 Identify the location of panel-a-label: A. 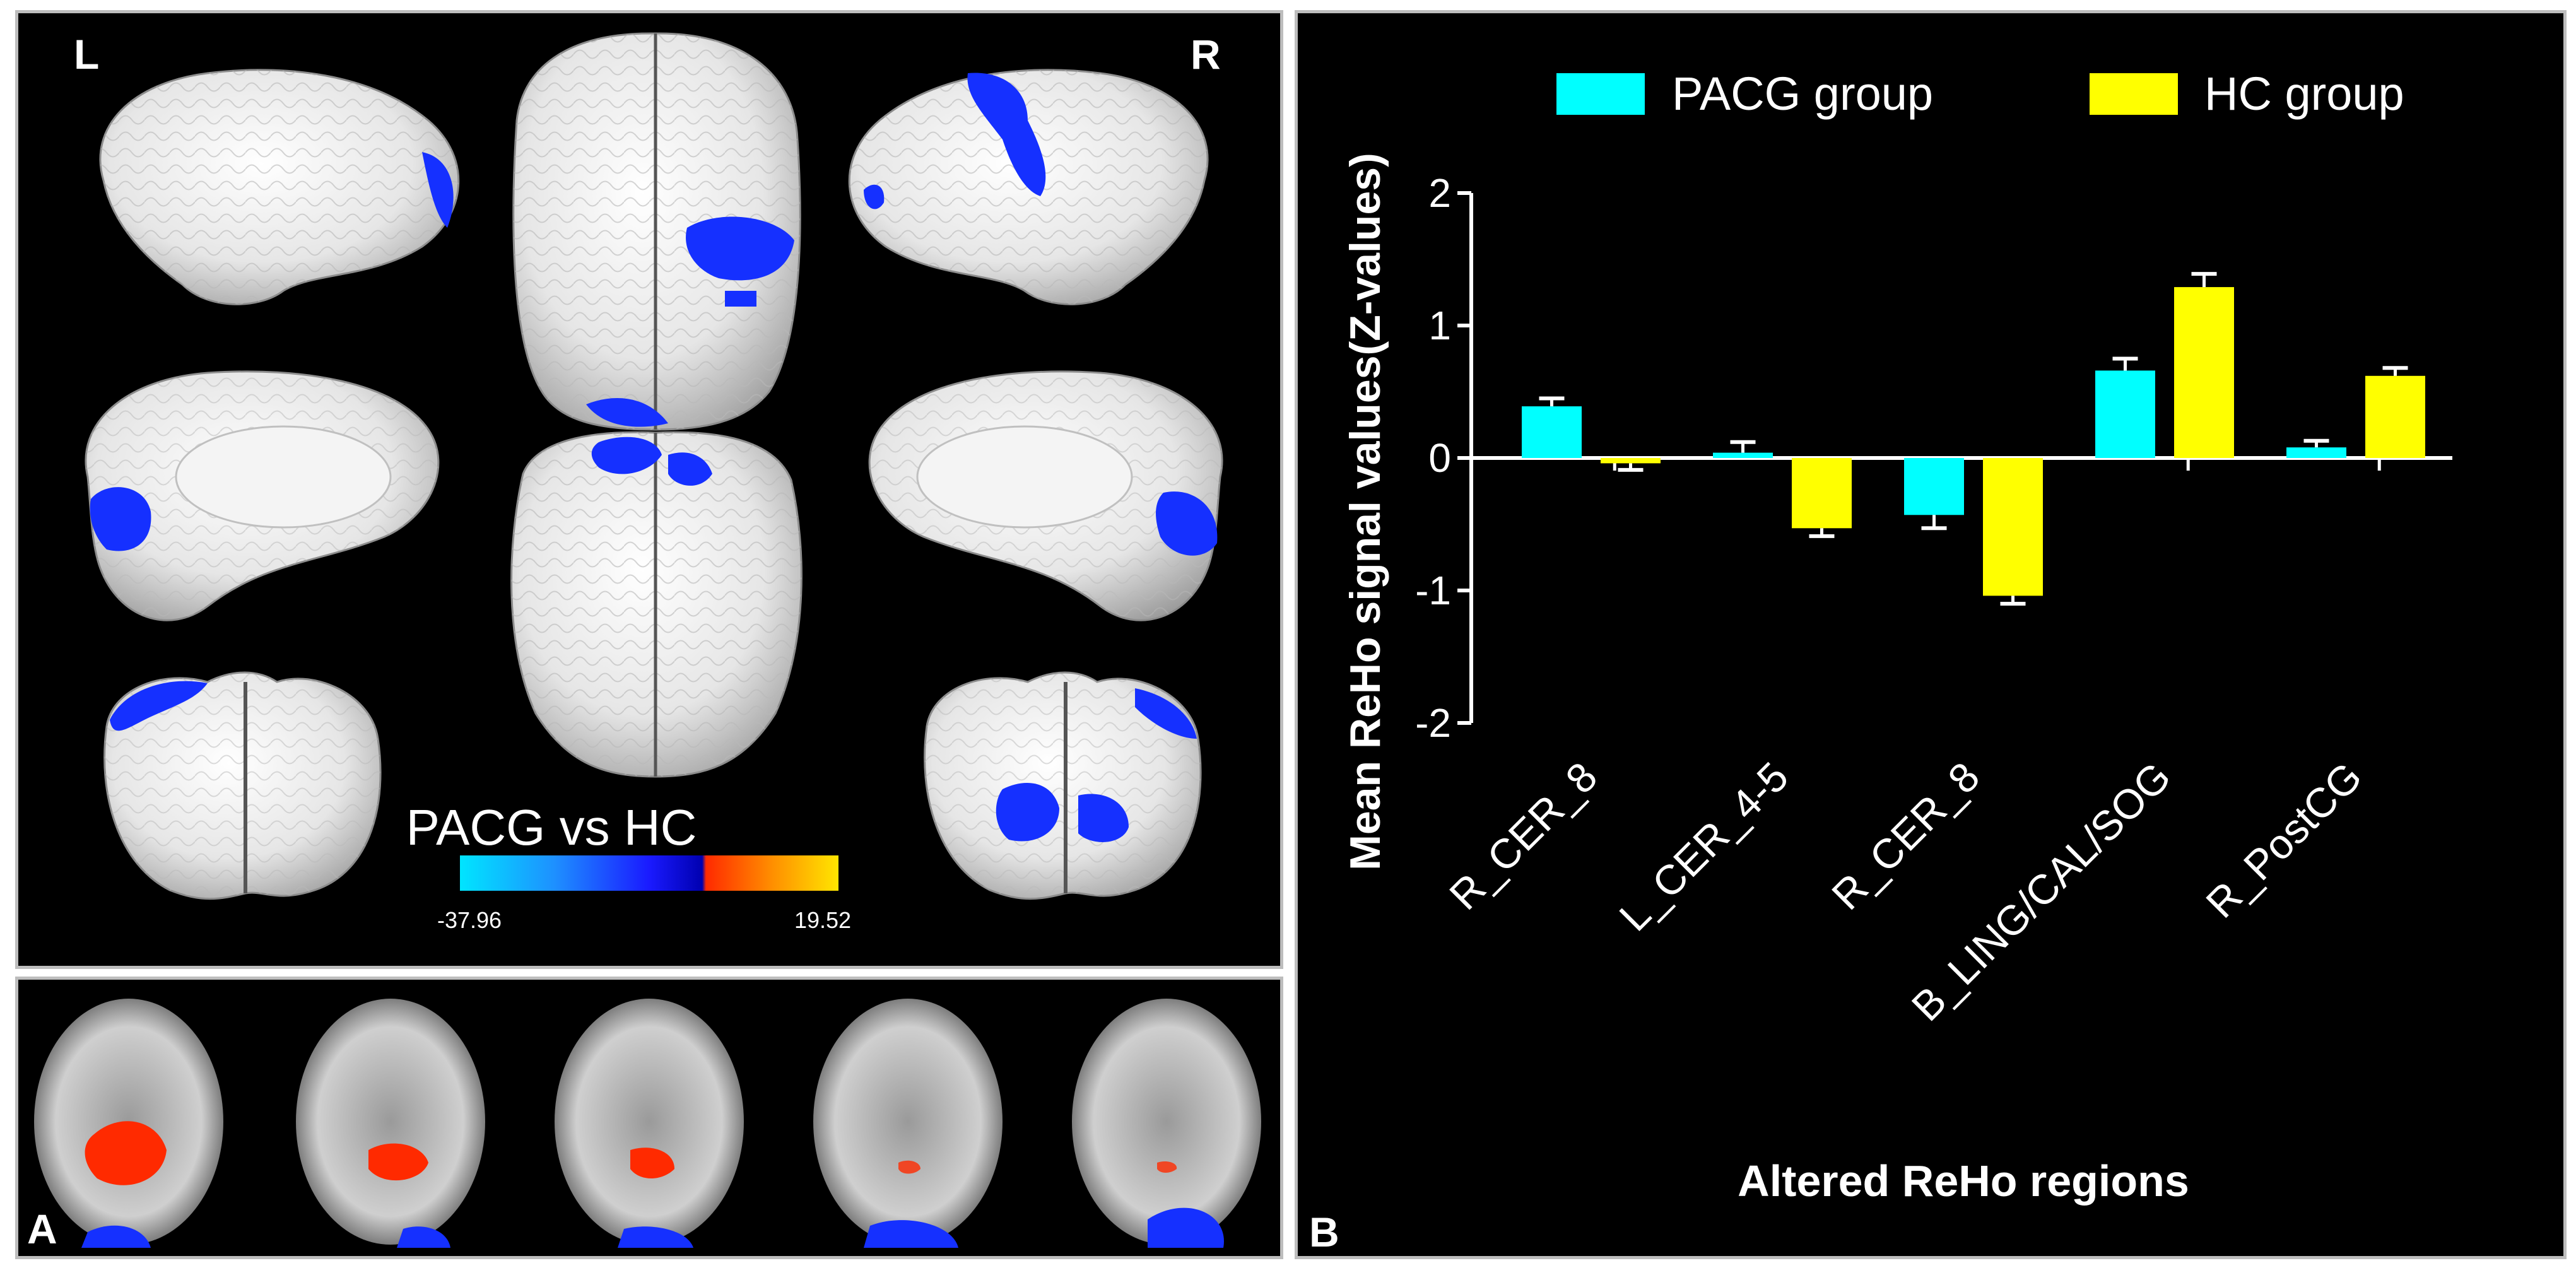
(42, 1229).